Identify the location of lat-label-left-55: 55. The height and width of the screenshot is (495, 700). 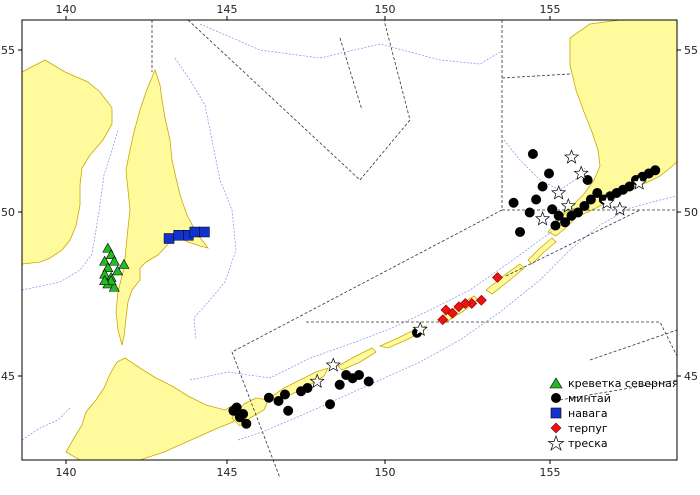
(8, 50).